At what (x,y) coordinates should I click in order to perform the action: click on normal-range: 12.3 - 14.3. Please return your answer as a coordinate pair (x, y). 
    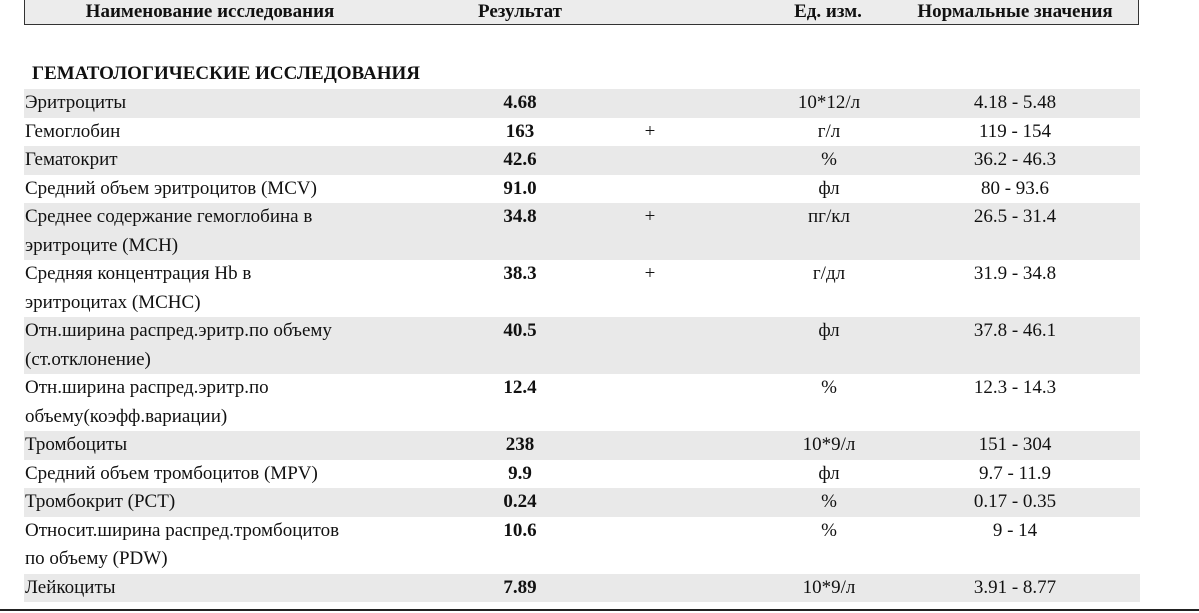
    Looking at the image, I should click on (1015, 387).